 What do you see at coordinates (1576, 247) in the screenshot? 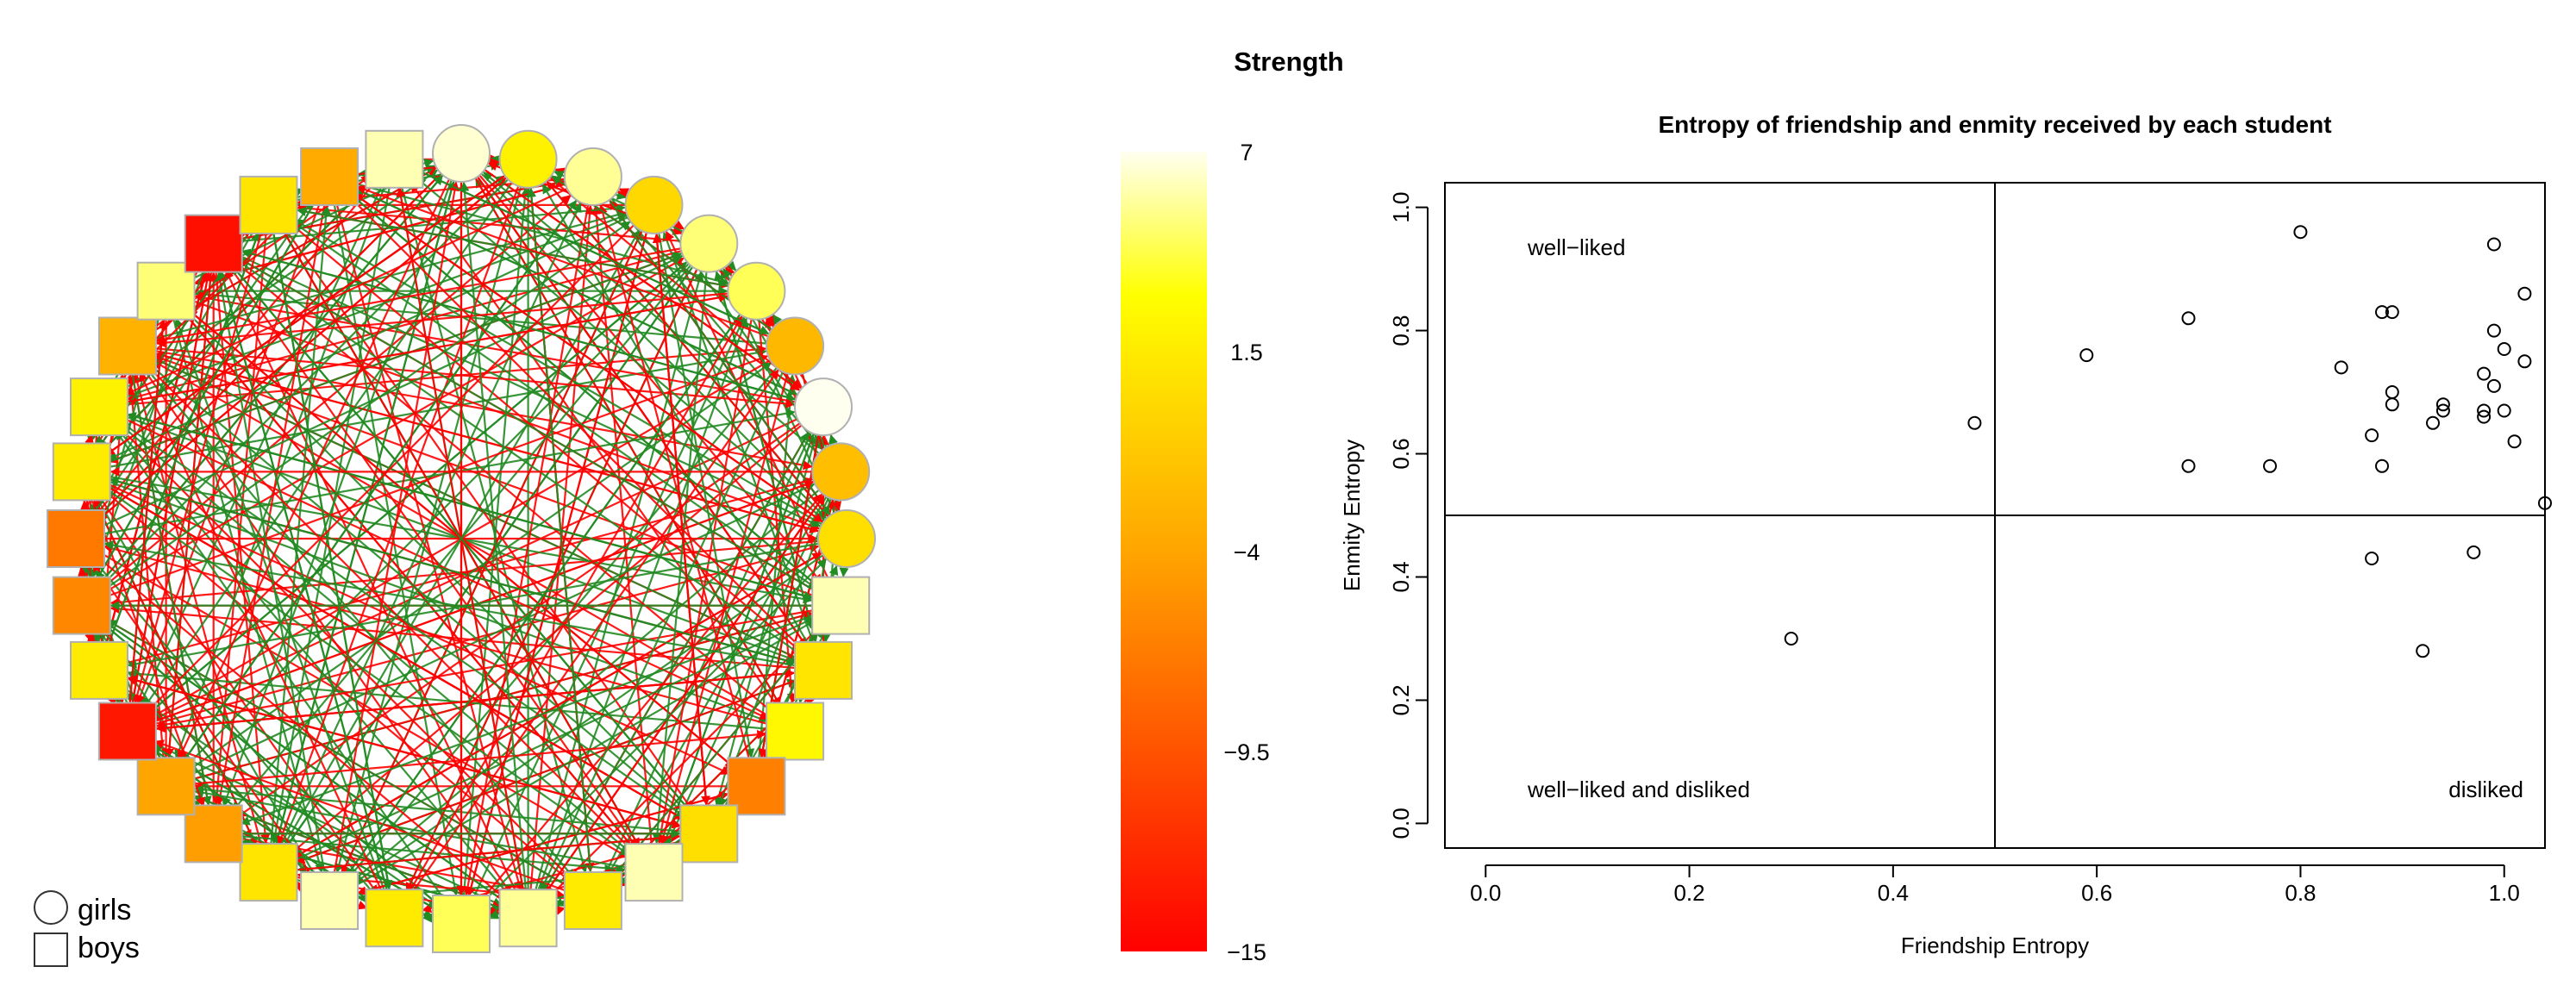
I see `quadrant-label-top-left: well−liked` at bounding box center [1576, 247].